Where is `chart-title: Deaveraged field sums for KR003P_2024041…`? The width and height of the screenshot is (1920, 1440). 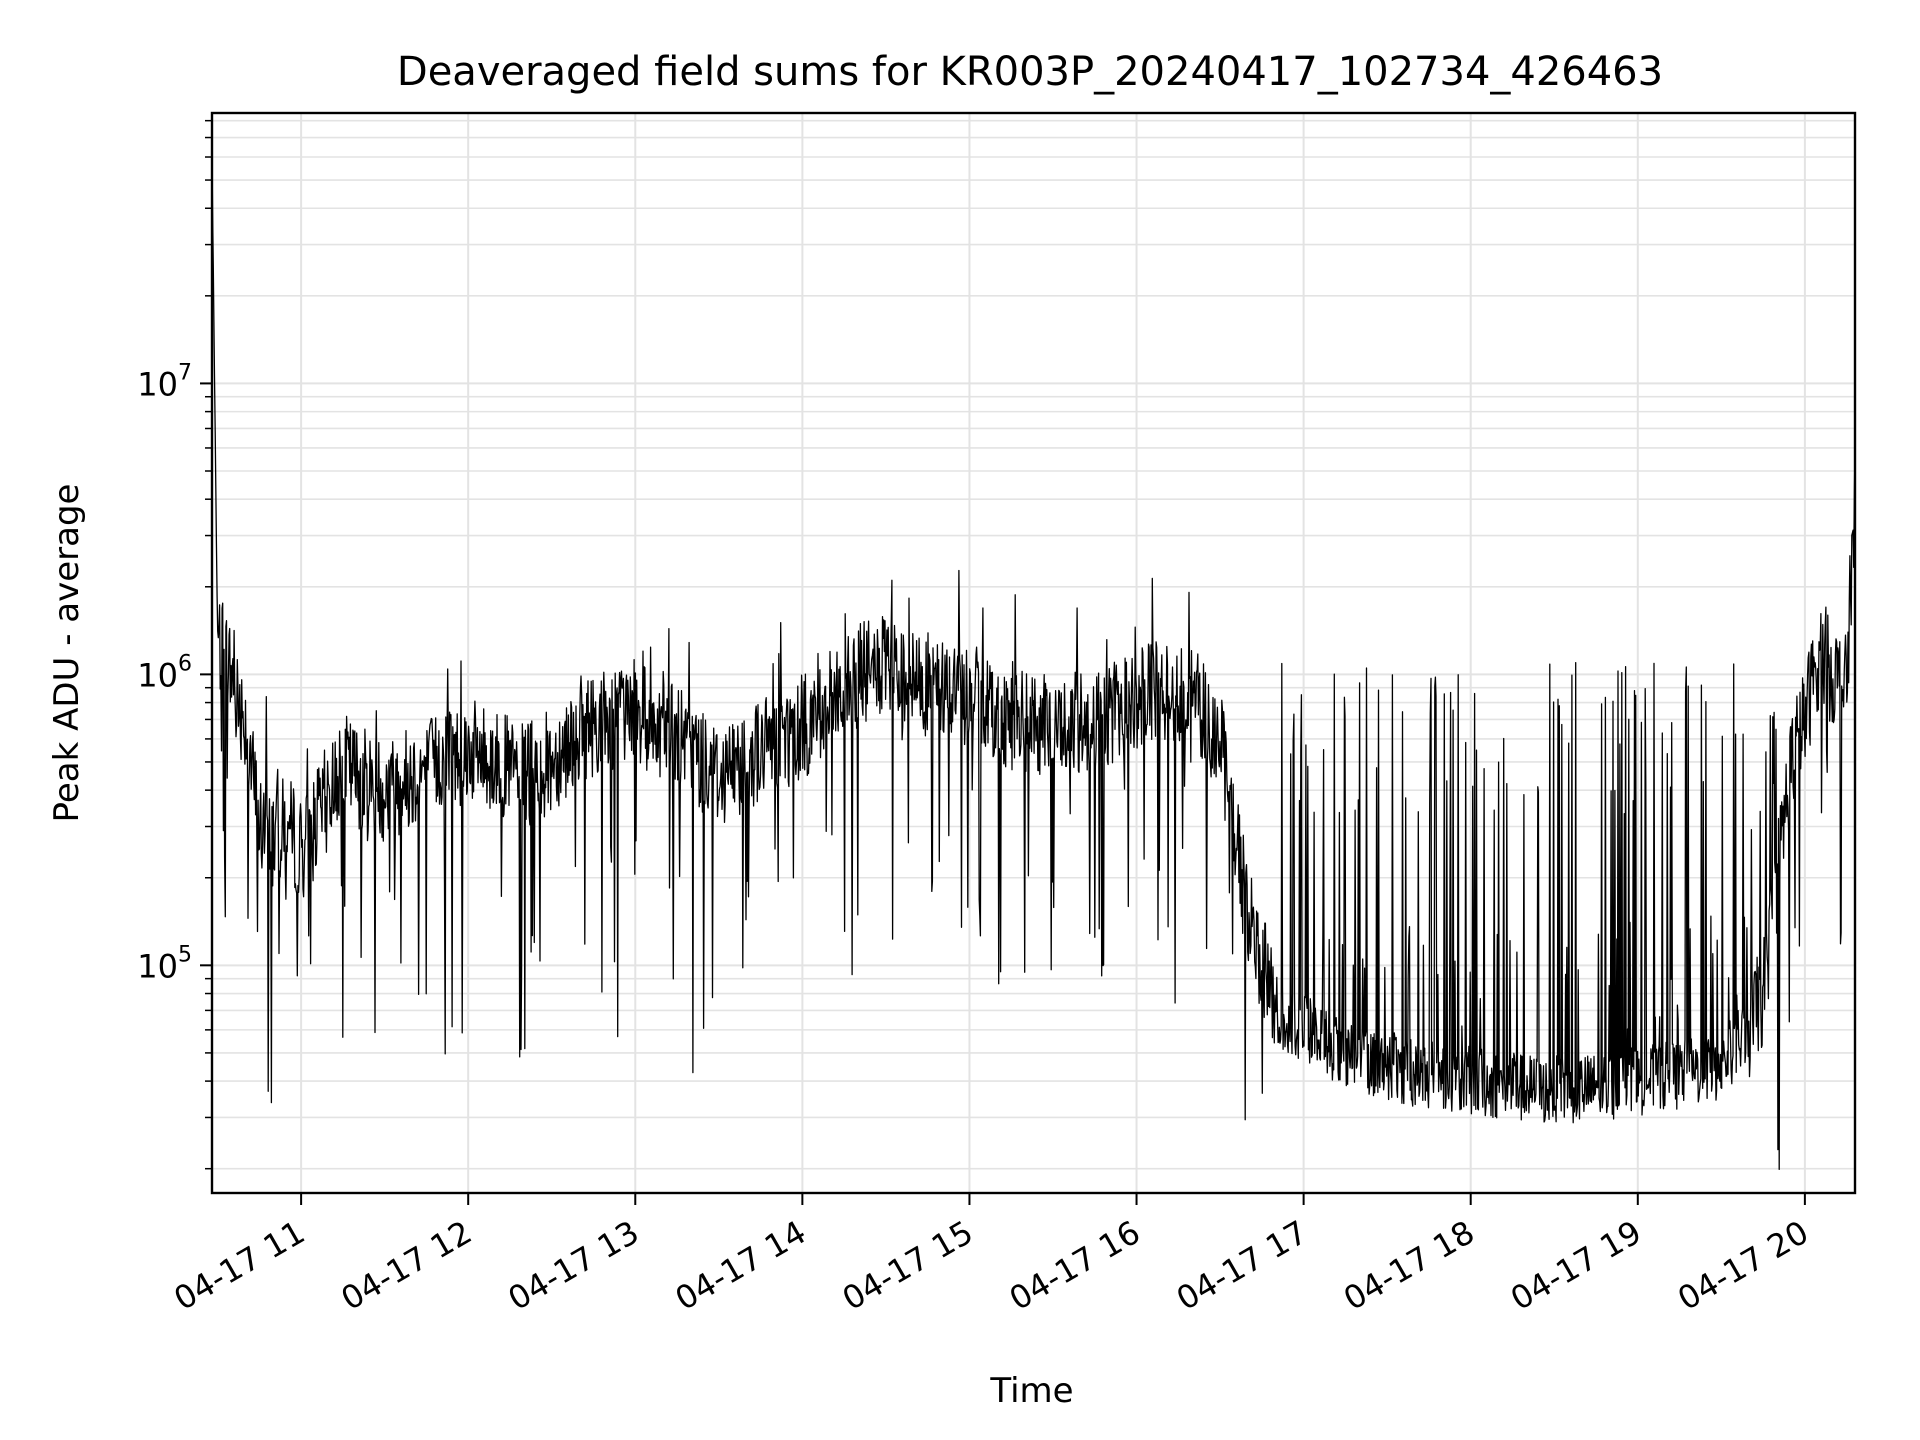 chart-title: Deaveraged field sums for KR003P_2024041… is located at coordinates (1030, 72).